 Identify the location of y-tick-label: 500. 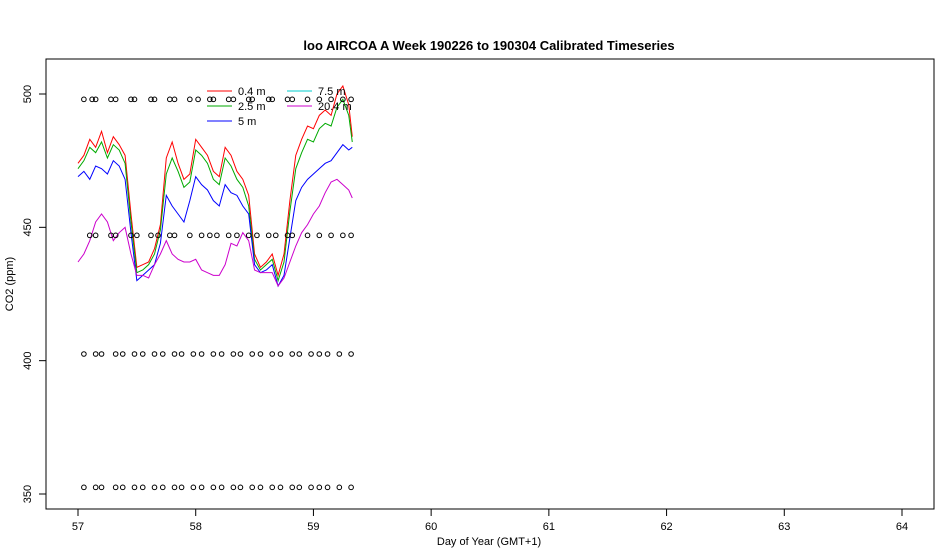
(28, 94).